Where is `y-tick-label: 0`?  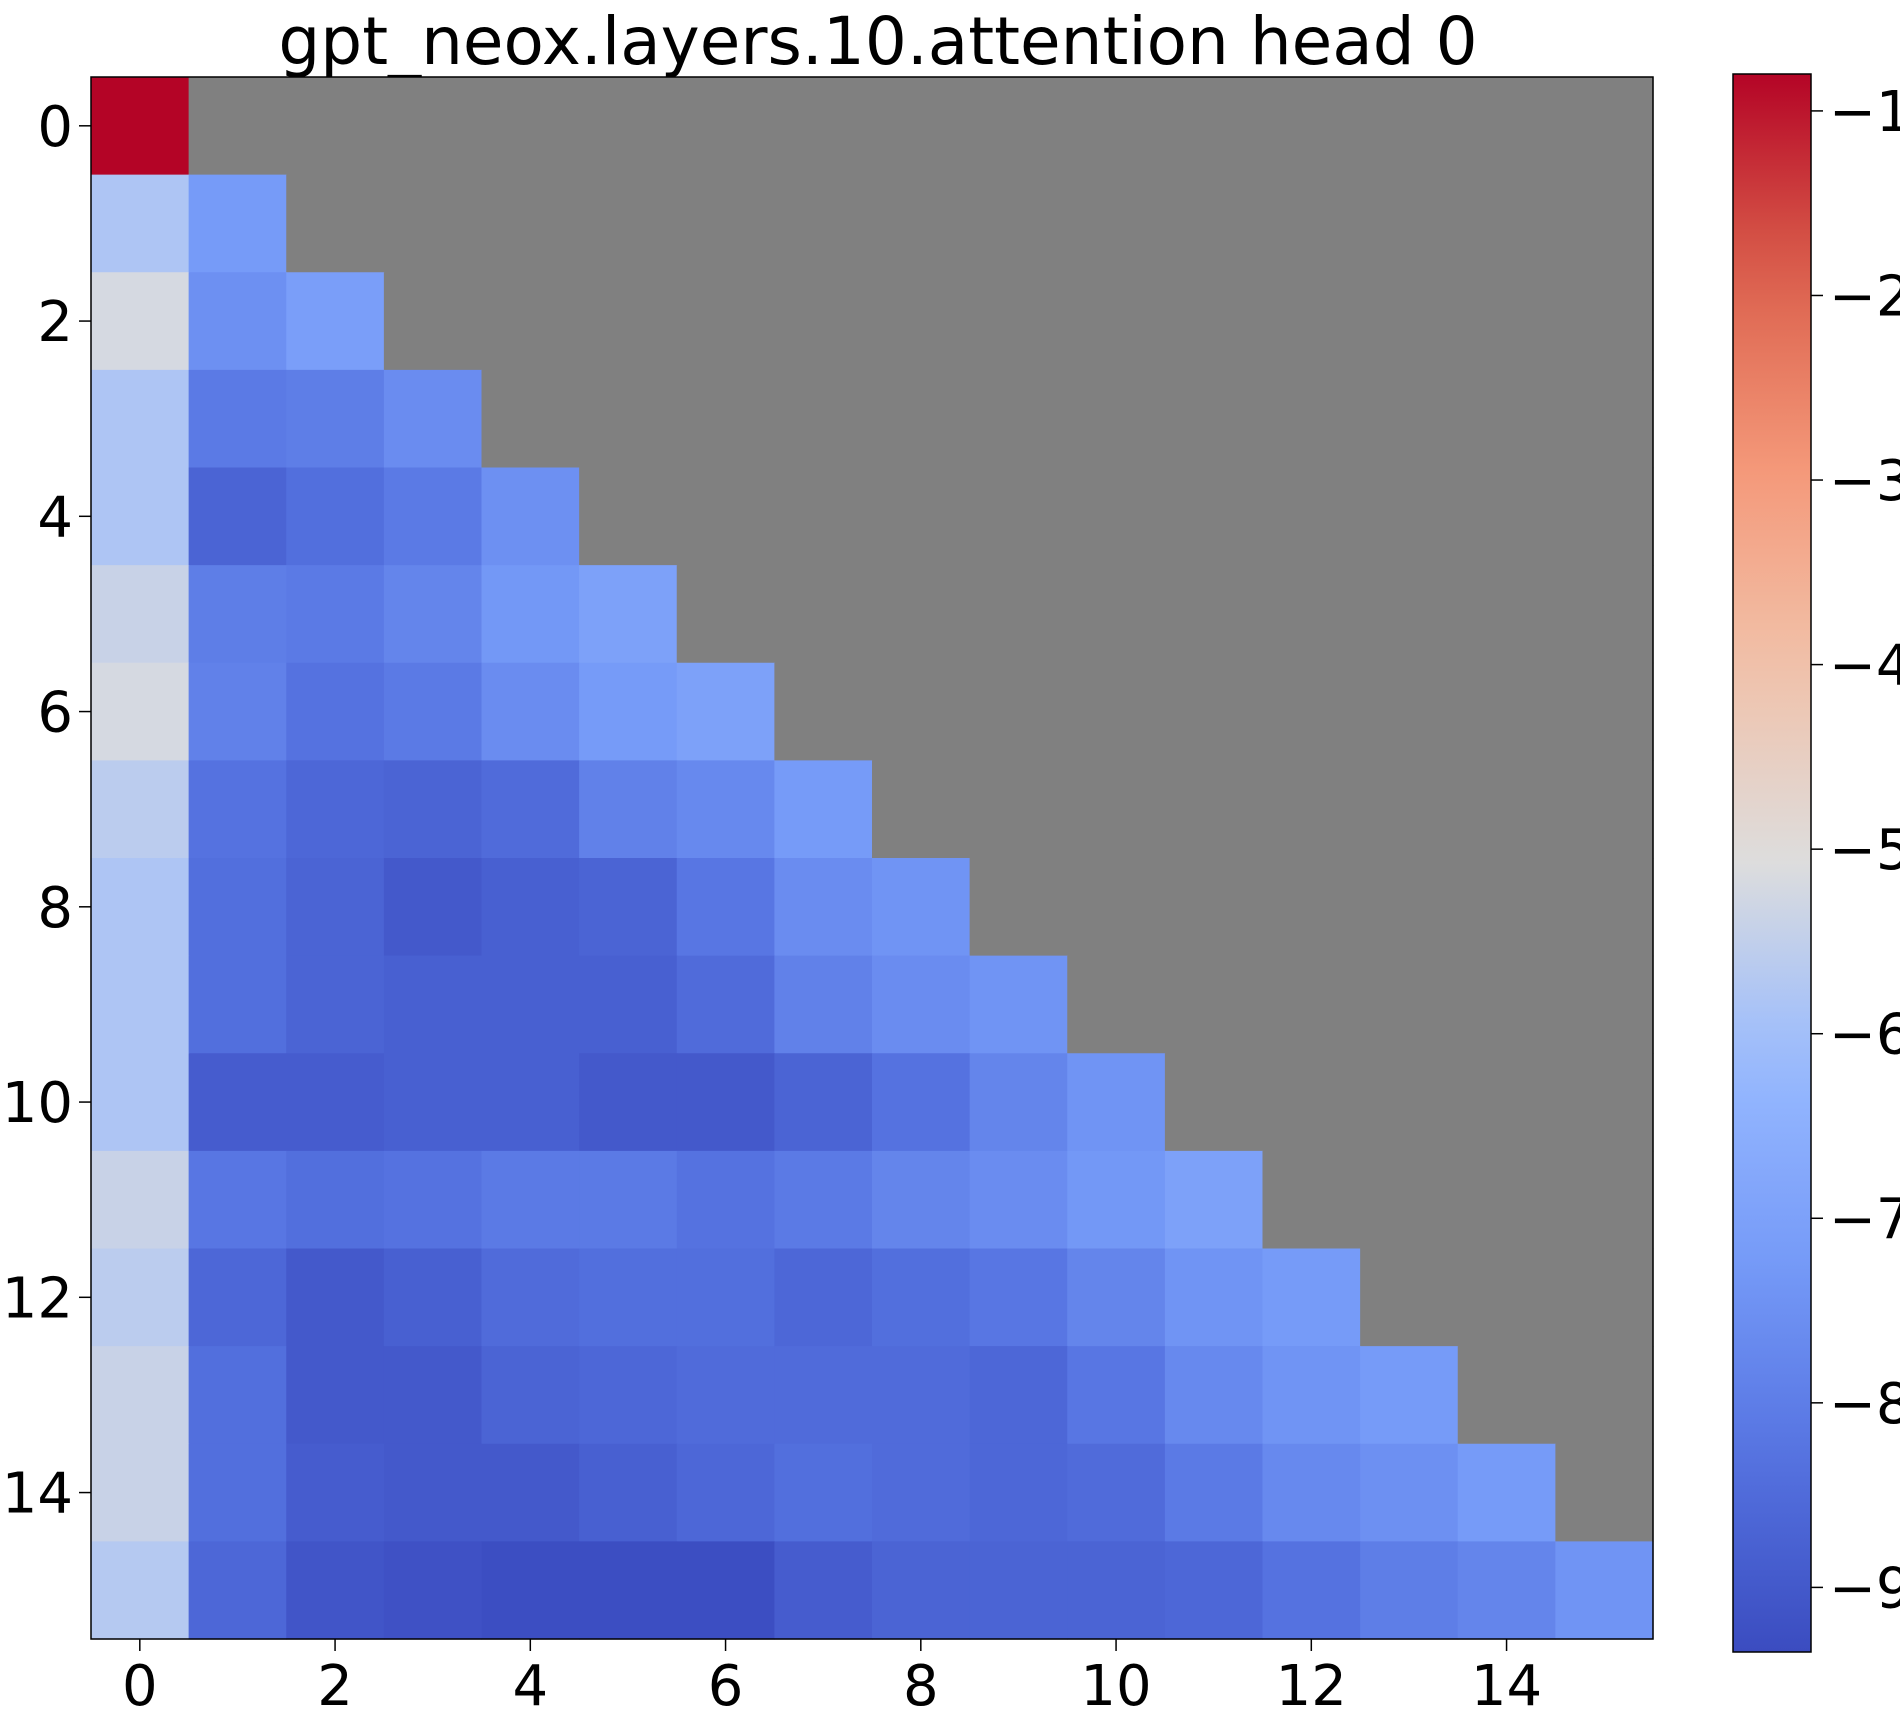
y-tick-label: 0 is located at coordinates (55, 127).